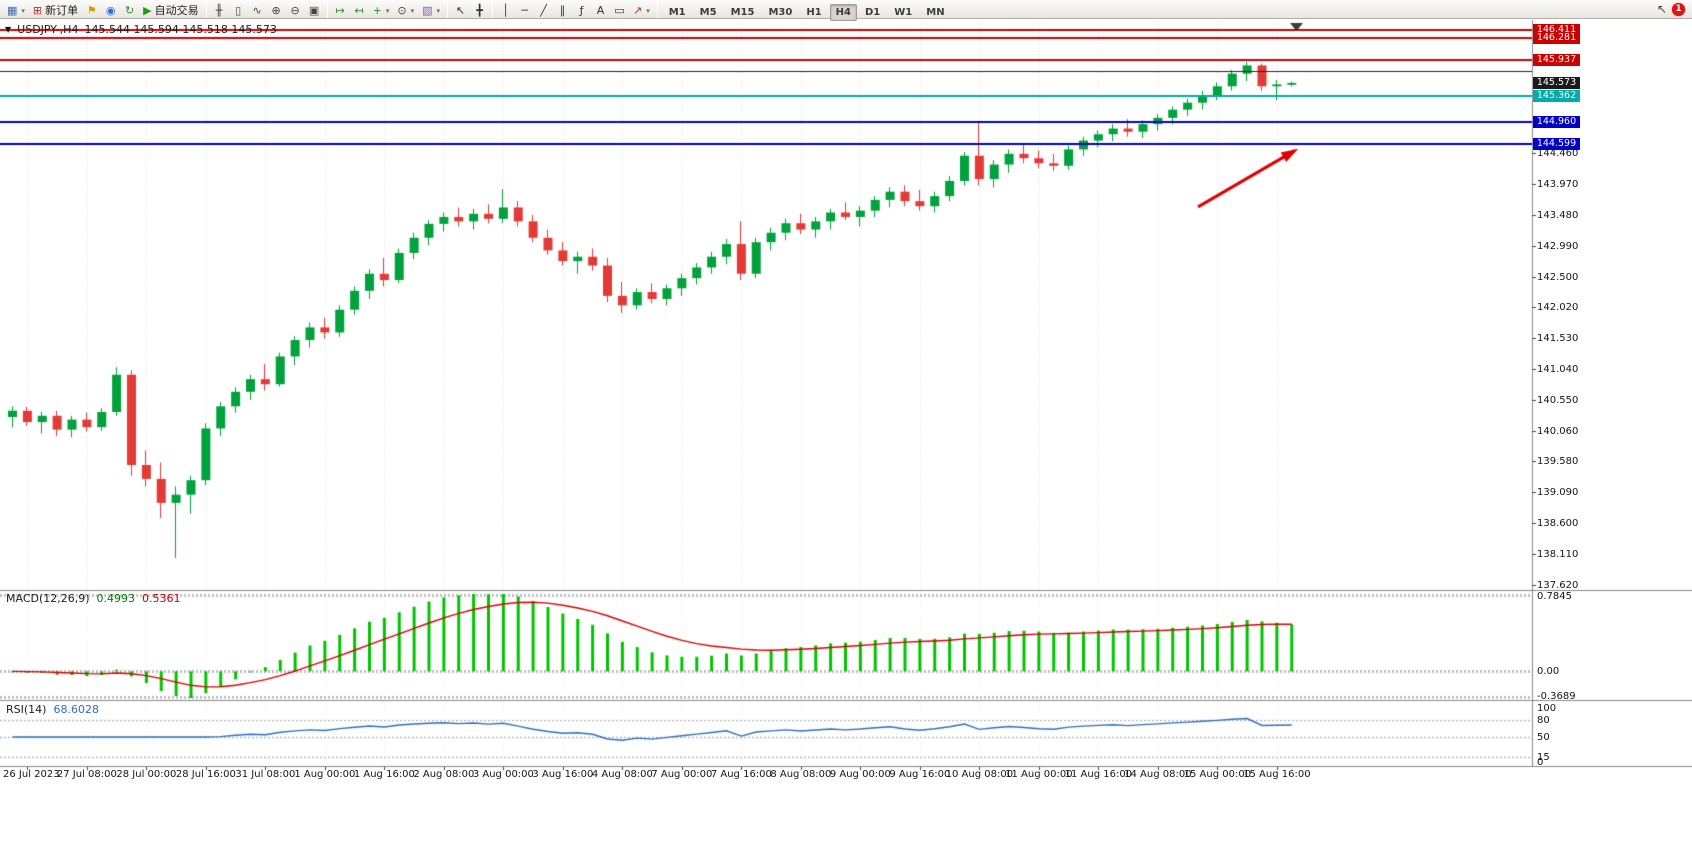  I want to click on time-label: 28 Jul 16:00, so click(205, 774).